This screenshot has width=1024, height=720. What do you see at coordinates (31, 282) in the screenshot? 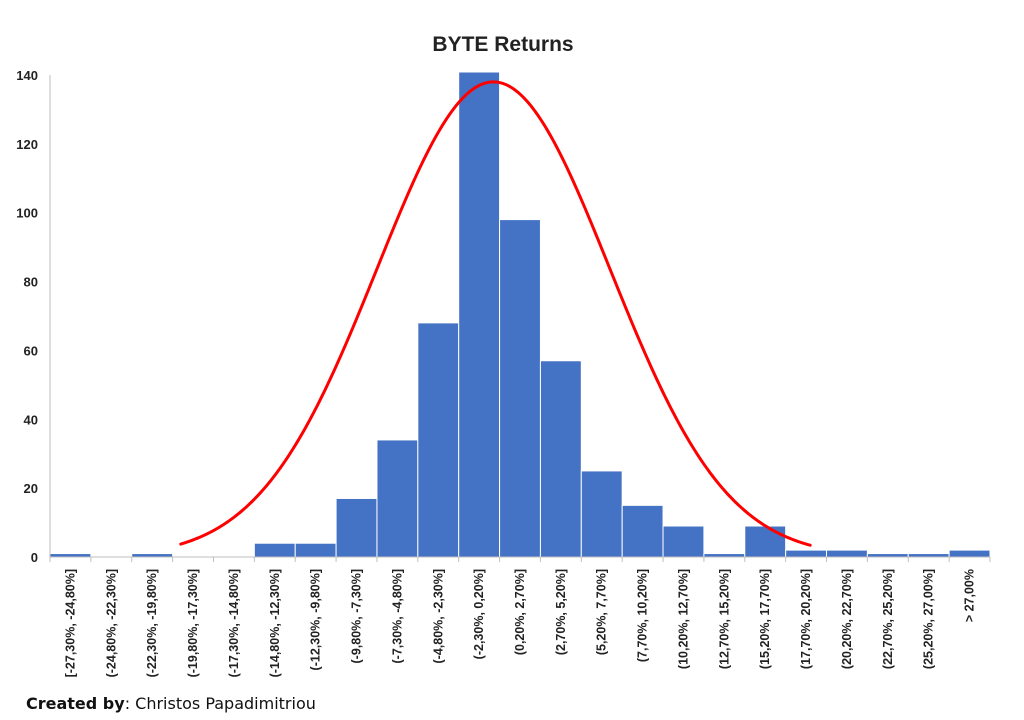
I see `y-tick-label: 80` at bounding box center [31, 282].